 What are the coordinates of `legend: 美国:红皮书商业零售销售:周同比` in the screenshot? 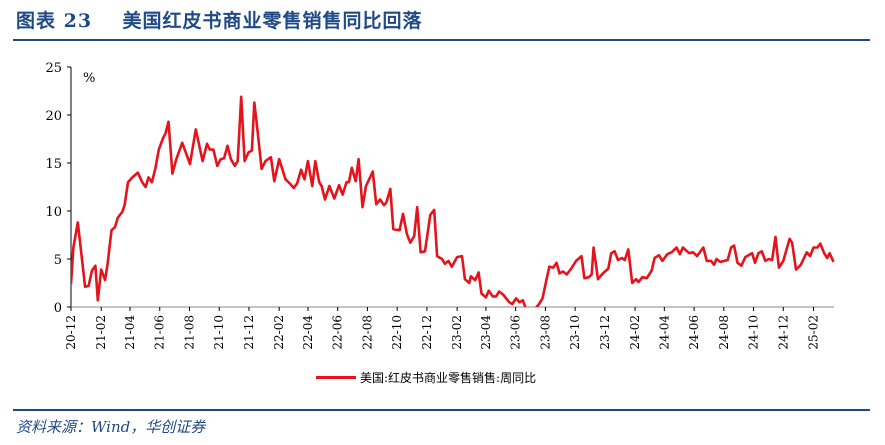 It's located at (426, 377).